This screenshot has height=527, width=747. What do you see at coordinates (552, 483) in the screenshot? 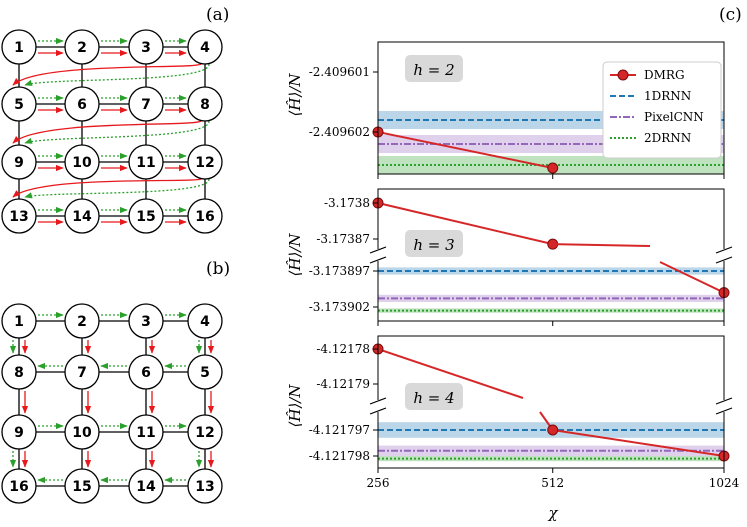
I see `x-tick-label: 512` at bounding box center [552, 483].